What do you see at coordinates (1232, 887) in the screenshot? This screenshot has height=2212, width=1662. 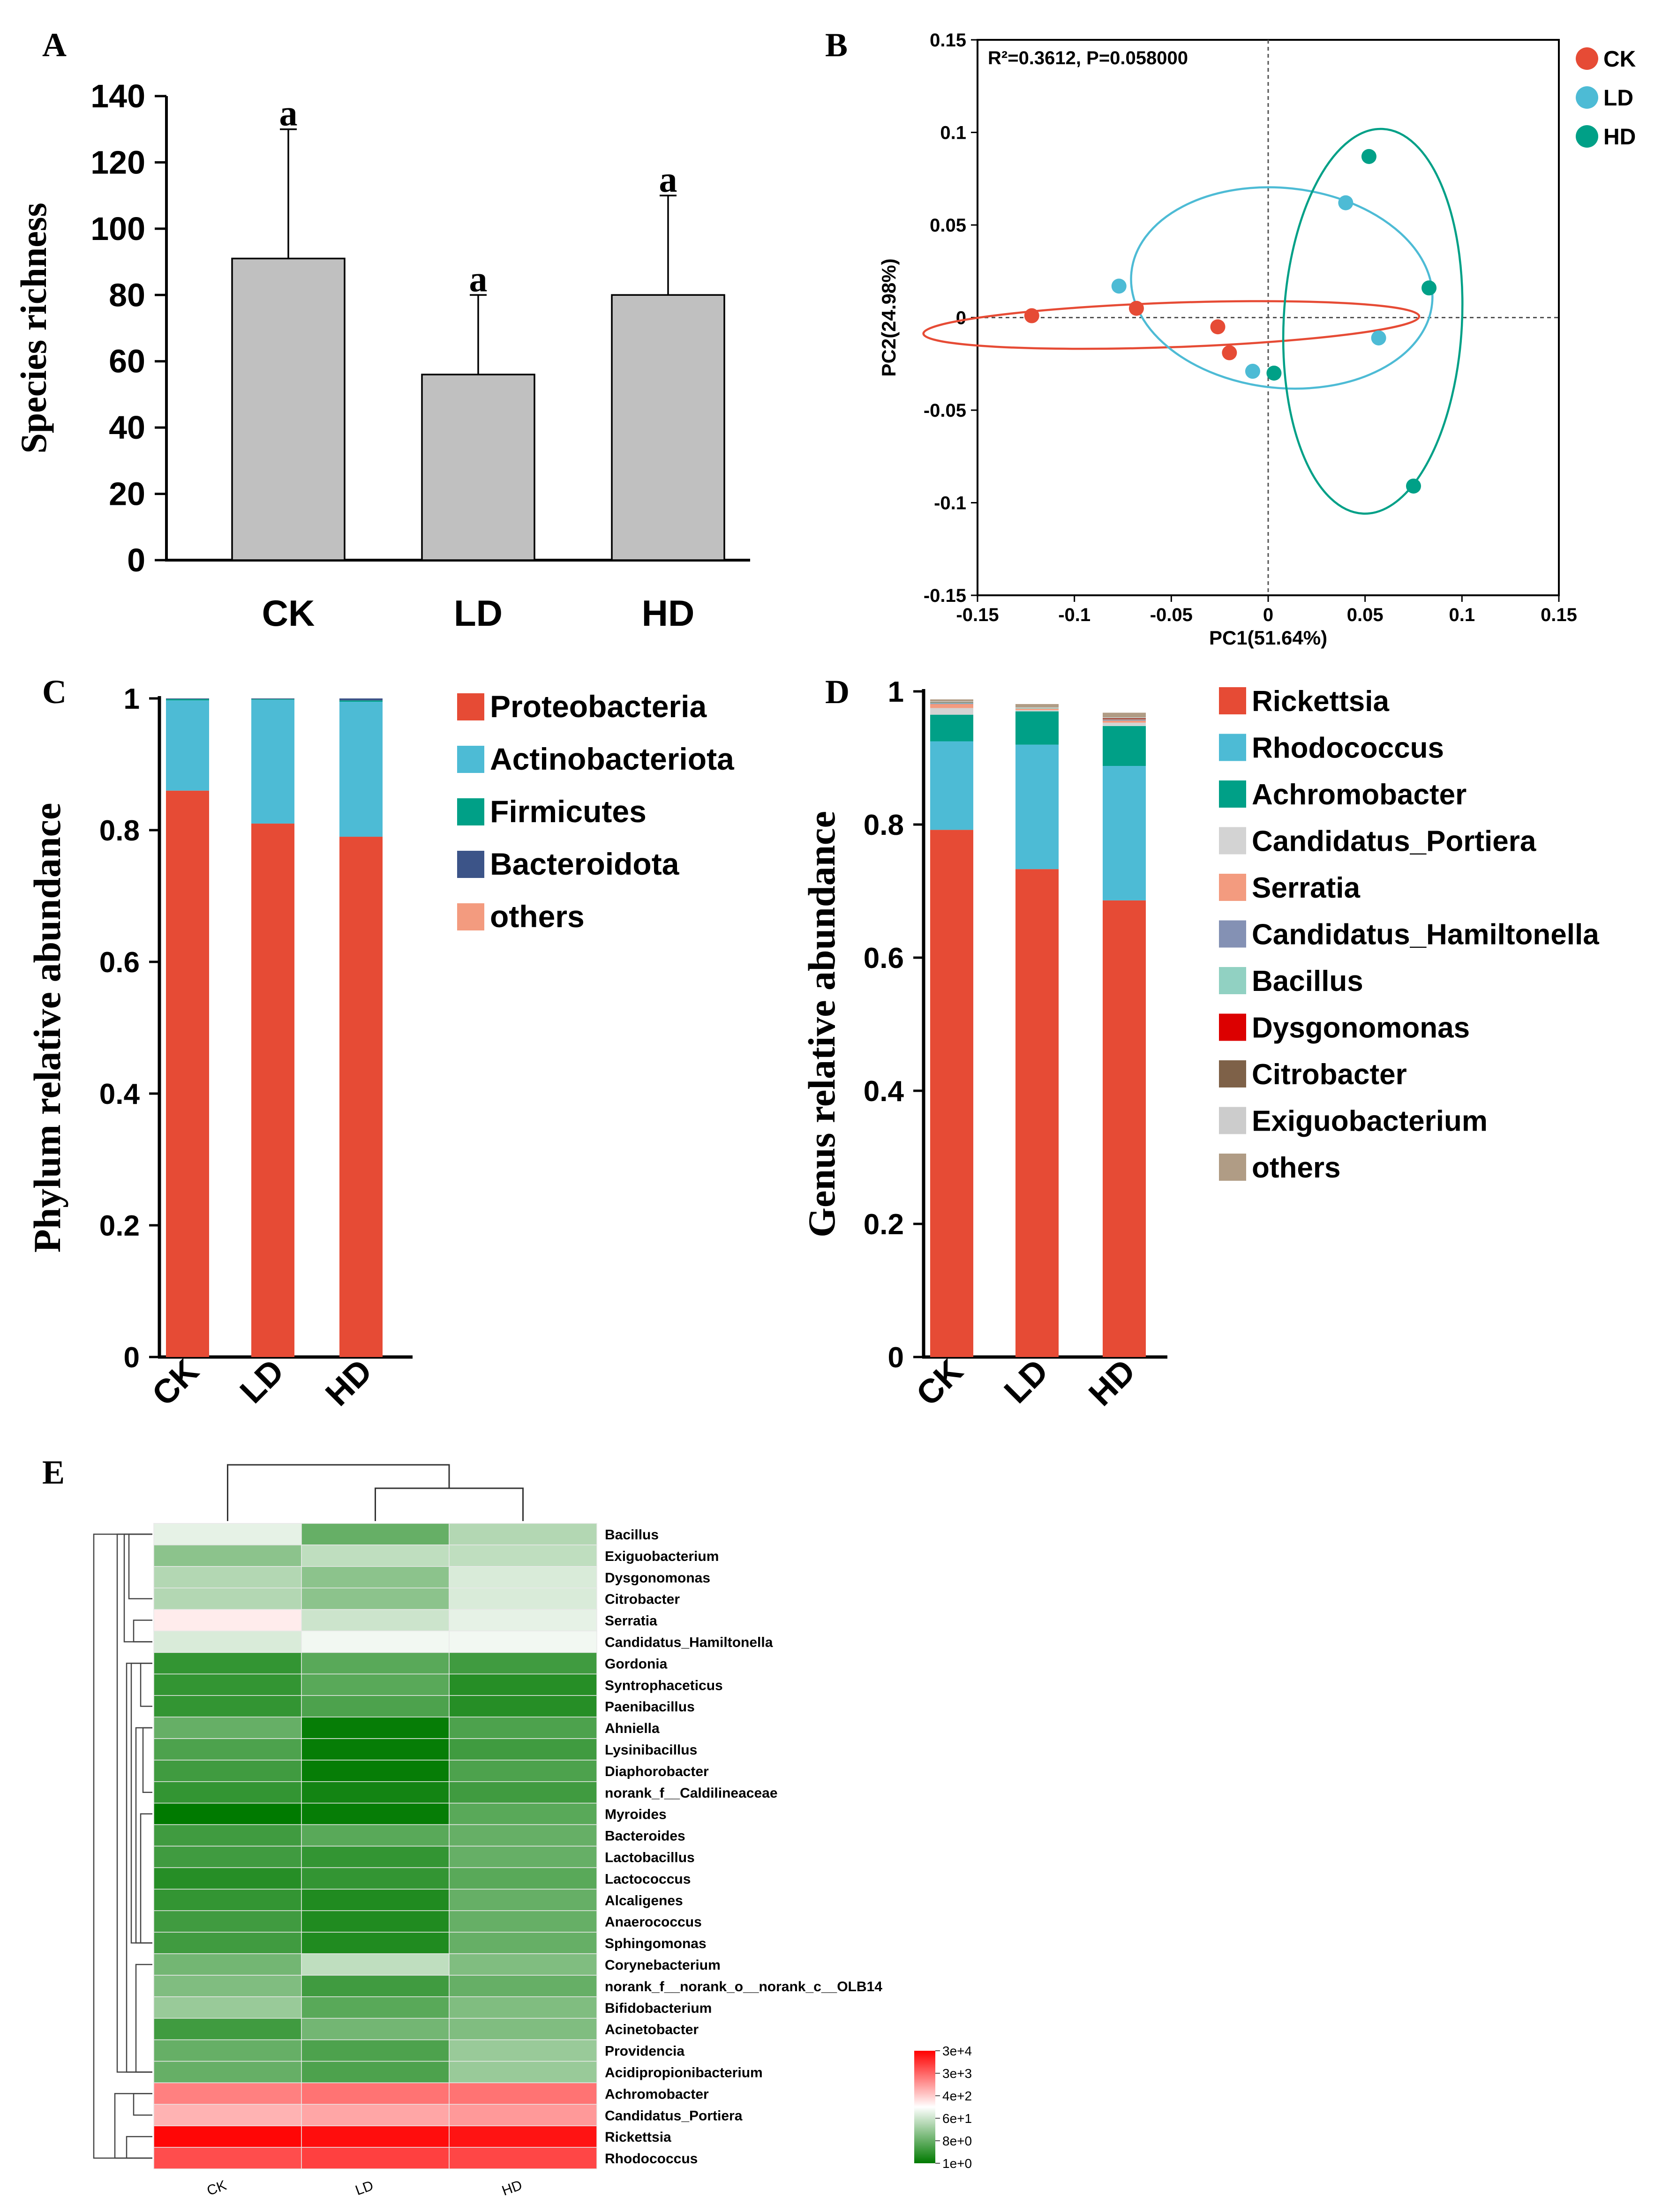 I see `d-legend-swatch-Serratia` at bounding box center [1232, 887].